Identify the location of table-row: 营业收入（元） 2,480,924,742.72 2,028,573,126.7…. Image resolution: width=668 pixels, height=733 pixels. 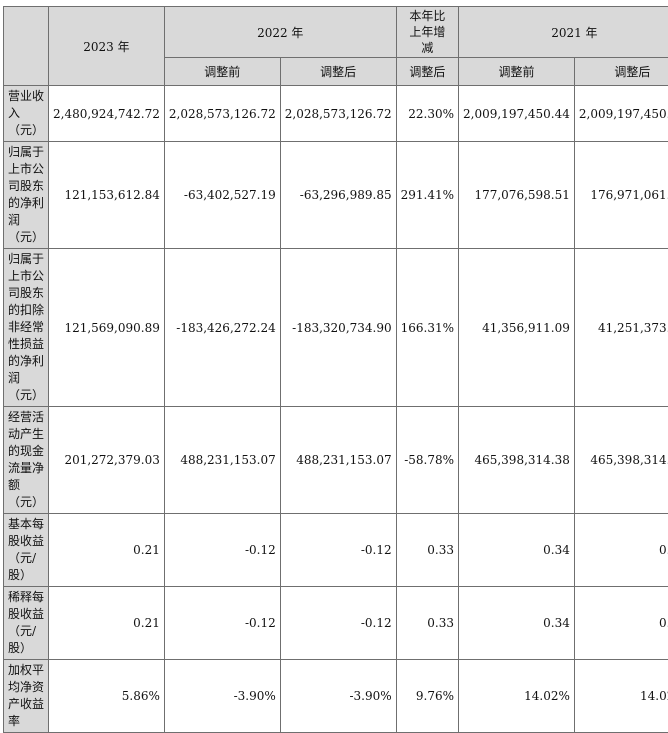
(336, 114).